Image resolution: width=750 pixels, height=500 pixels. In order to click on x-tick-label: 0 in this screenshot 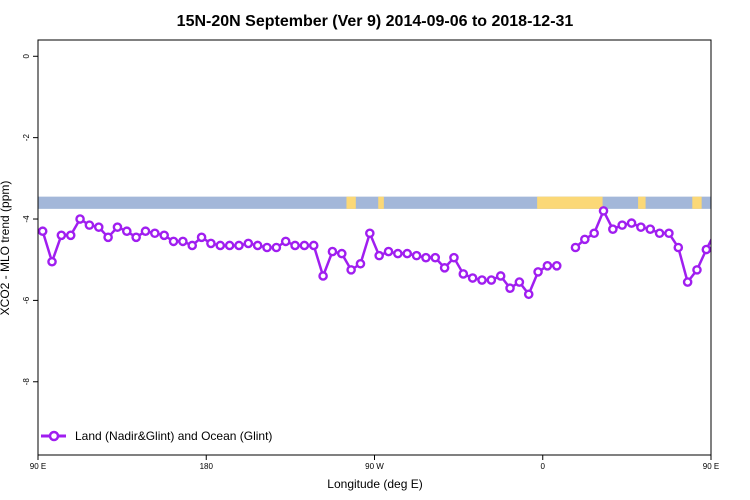, I will do `click(543, 466)`.